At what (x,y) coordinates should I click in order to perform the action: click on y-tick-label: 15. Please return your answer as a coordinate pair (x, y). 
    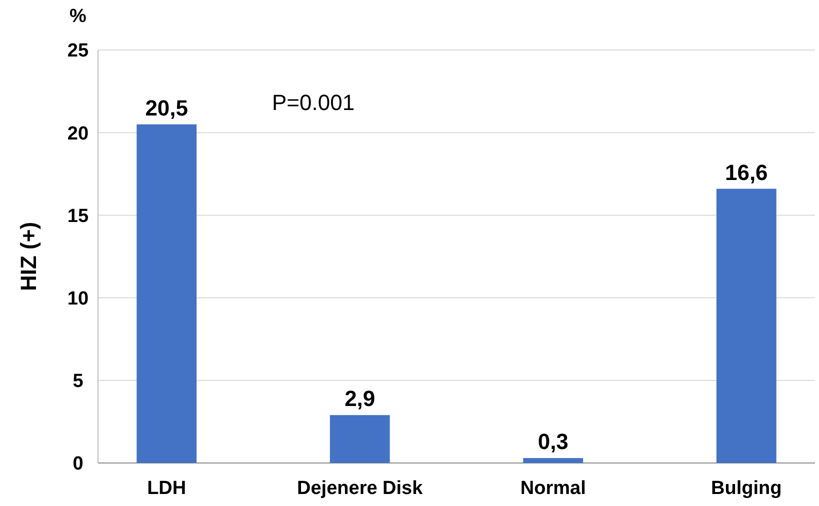
    Looking at the image, I should click on (78, 216).